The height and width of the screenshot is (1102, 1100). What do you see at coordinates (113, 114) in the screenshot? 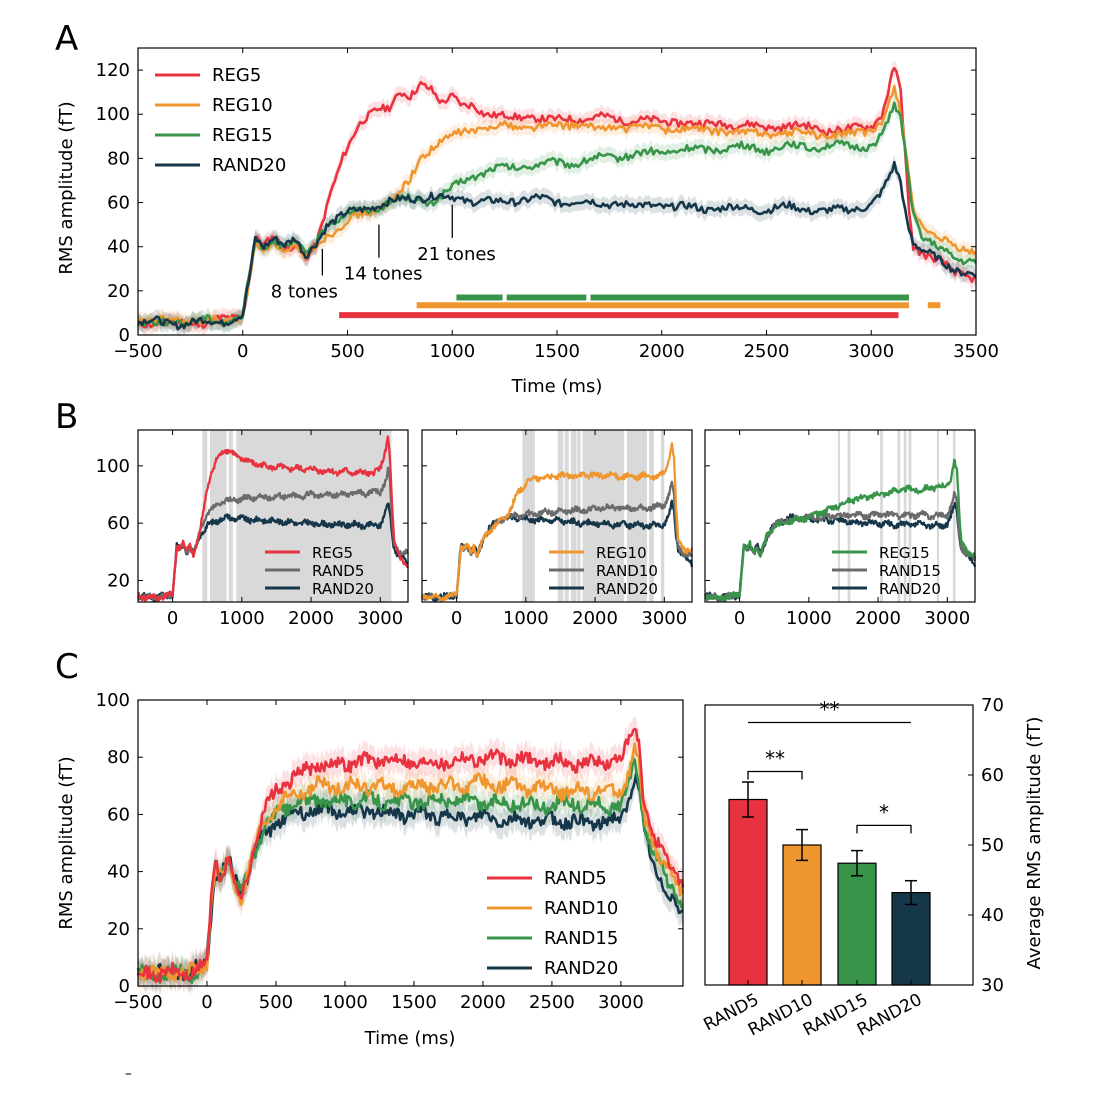
I see `panel-a-y-tick-label: 100` at bounding box center [113, 114].